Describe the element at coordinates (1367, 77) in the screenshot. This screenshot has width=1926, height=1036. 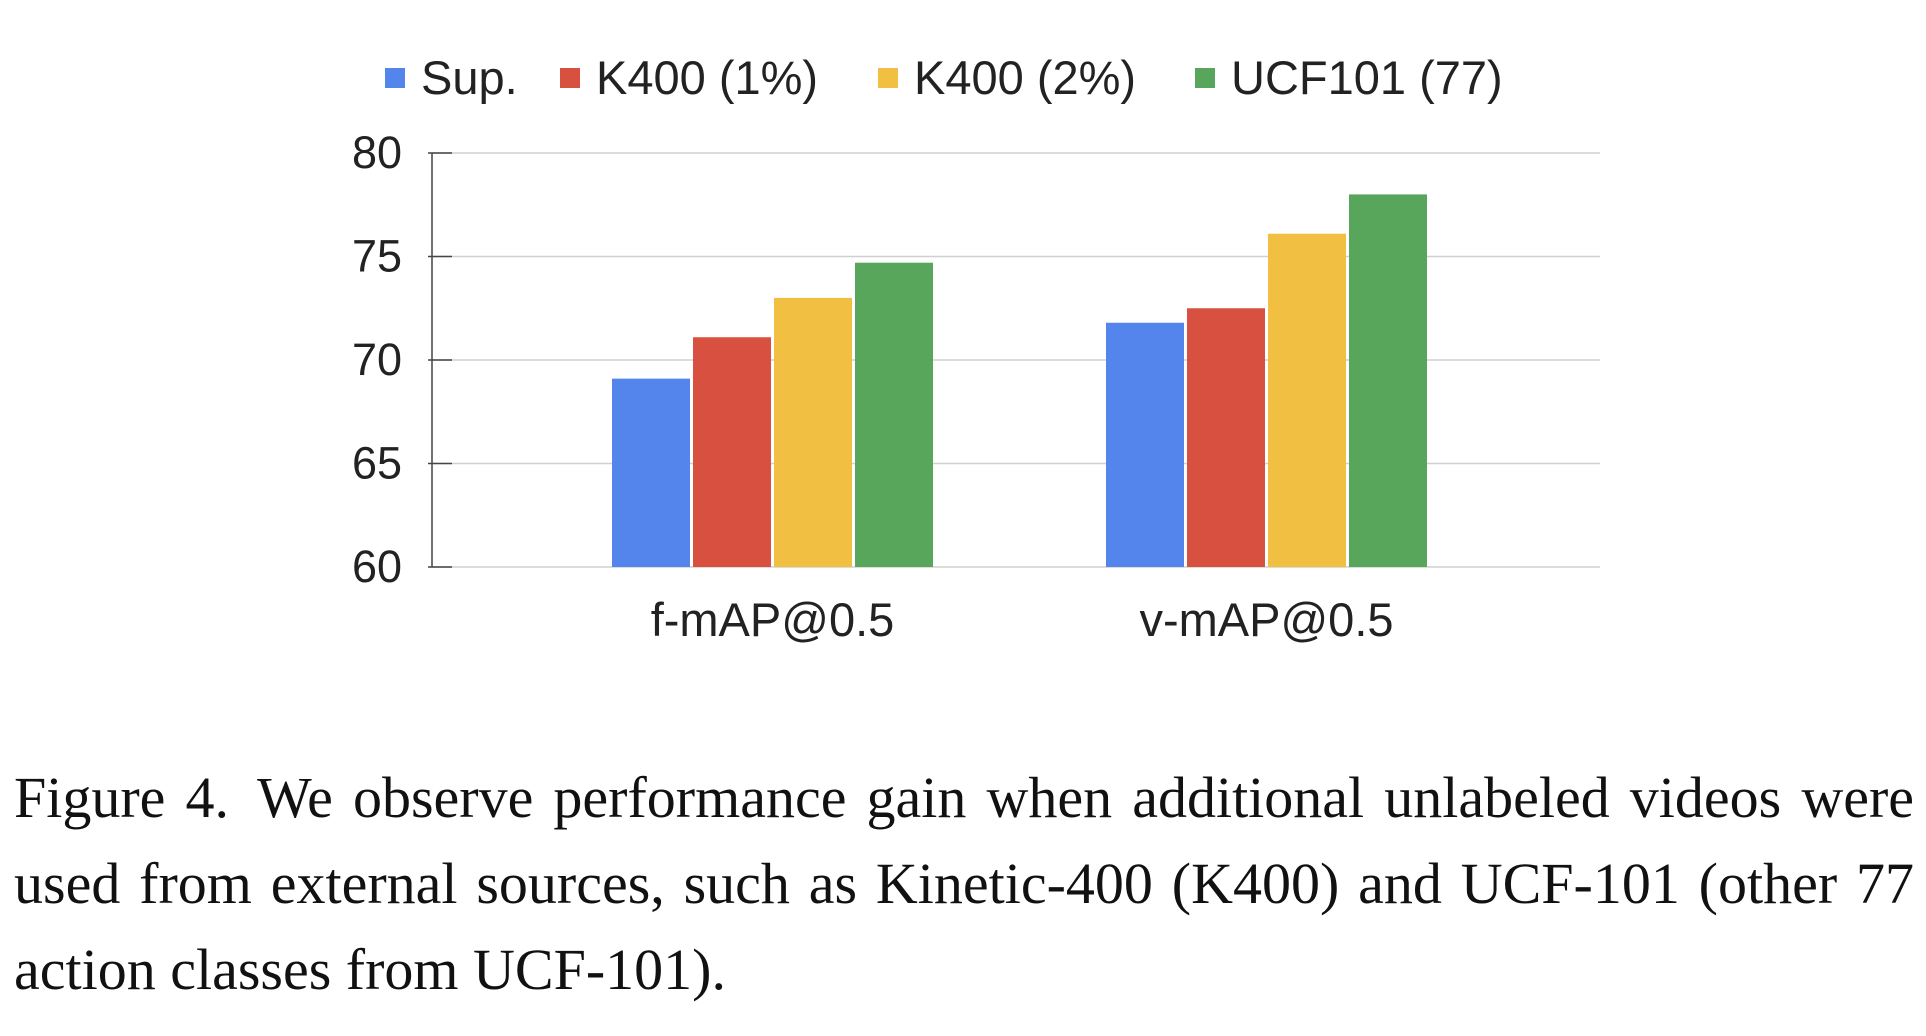
I see `legend-label: UCF101 (77)` at that location.